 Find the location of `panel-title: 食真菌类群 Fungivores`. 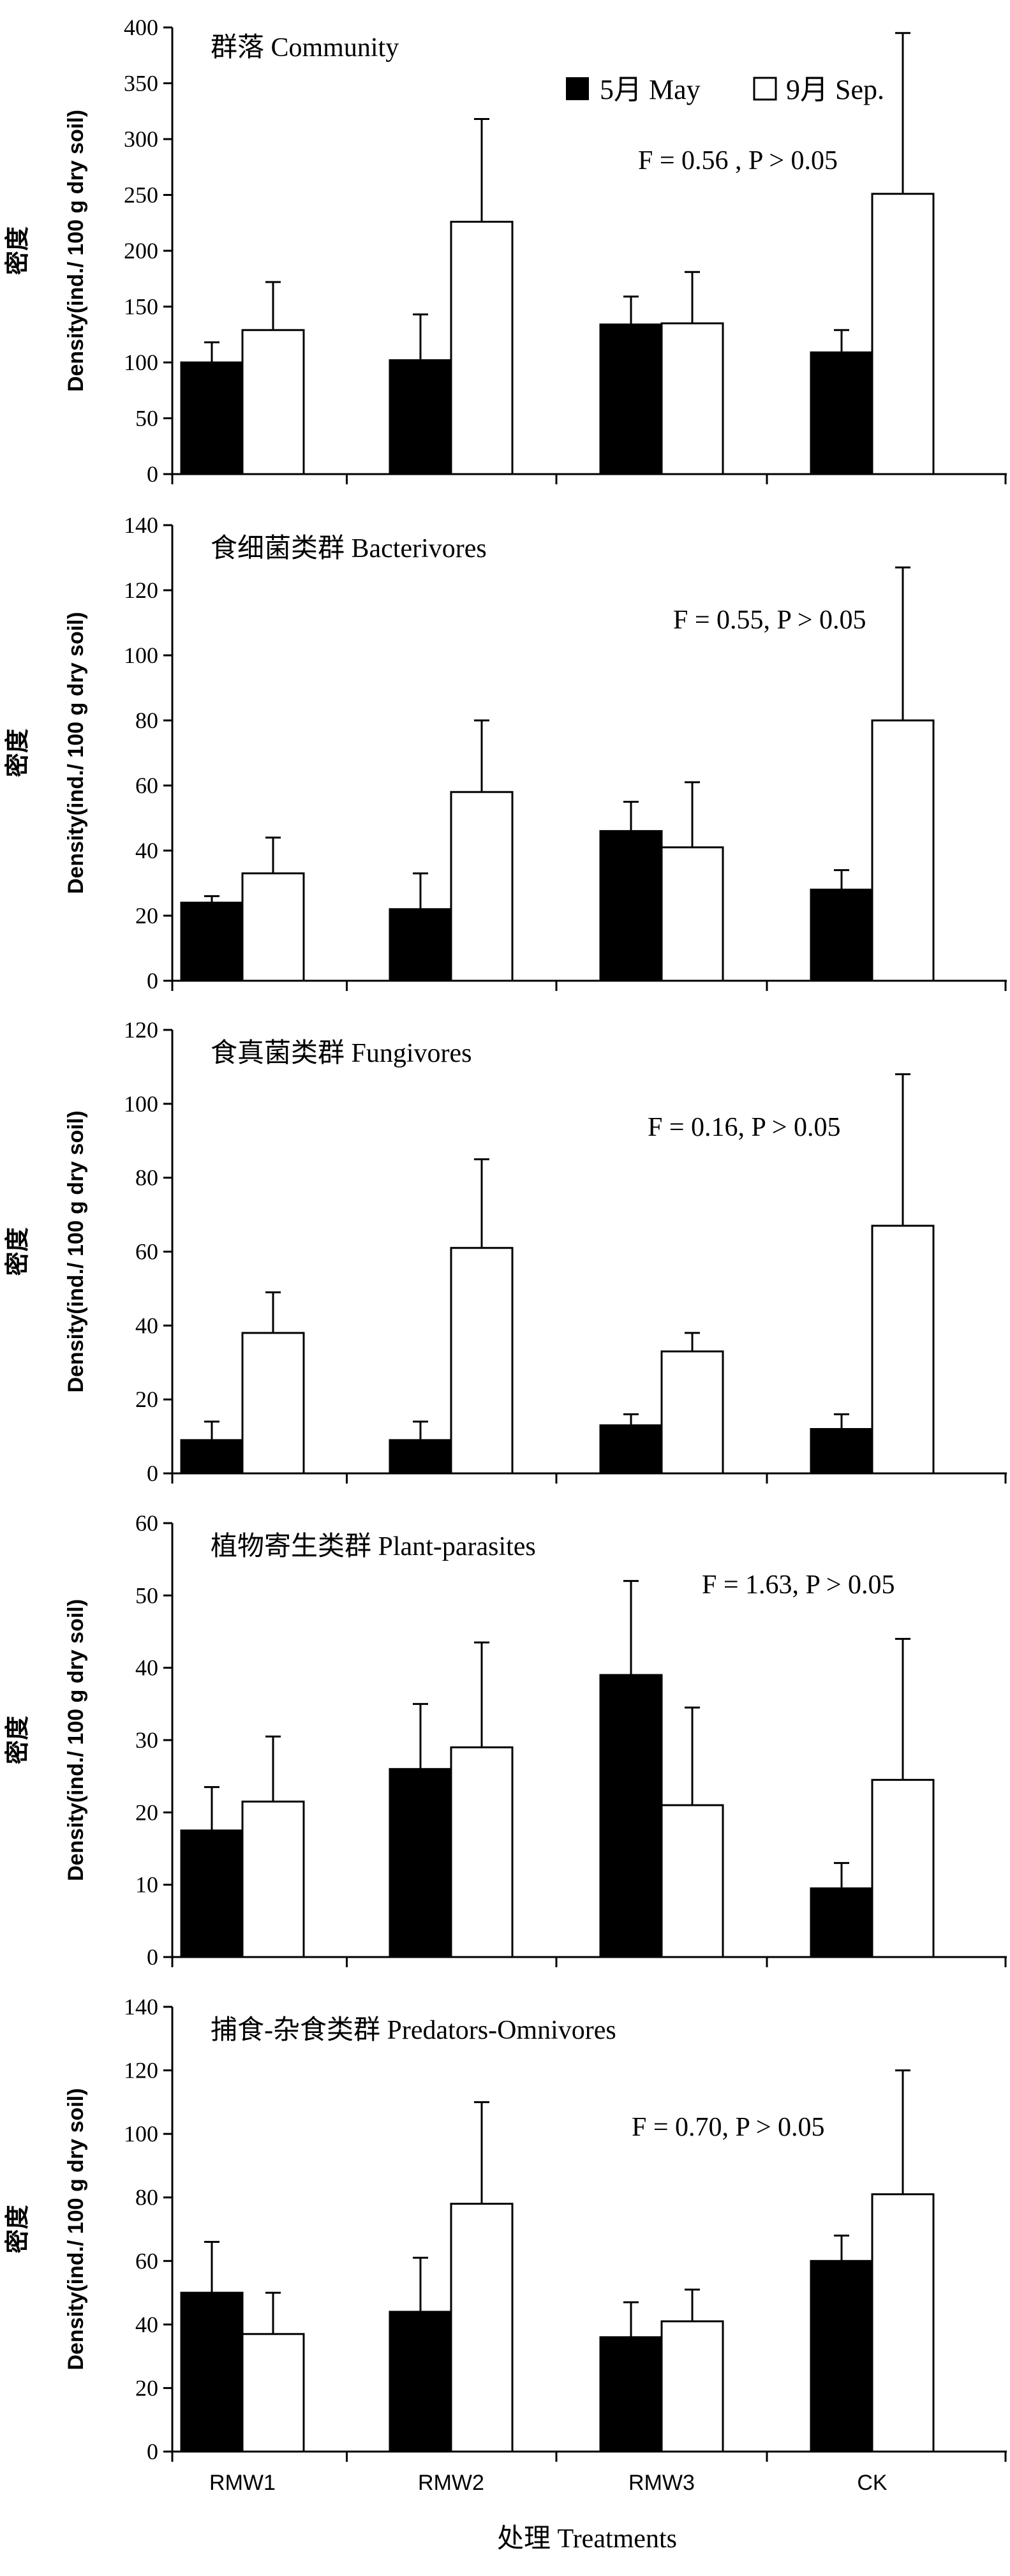

panel-title: 食真菌类群 Fungivores is located at coordinates (341, 1053).